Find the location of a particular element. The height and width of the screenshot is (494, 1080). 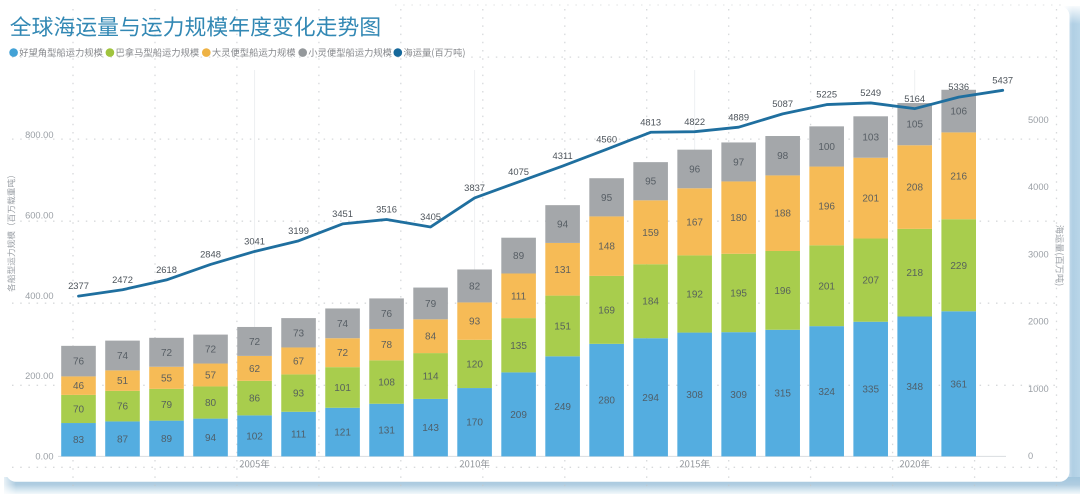

svg-text: 98 is located at coordinates (783, 156).